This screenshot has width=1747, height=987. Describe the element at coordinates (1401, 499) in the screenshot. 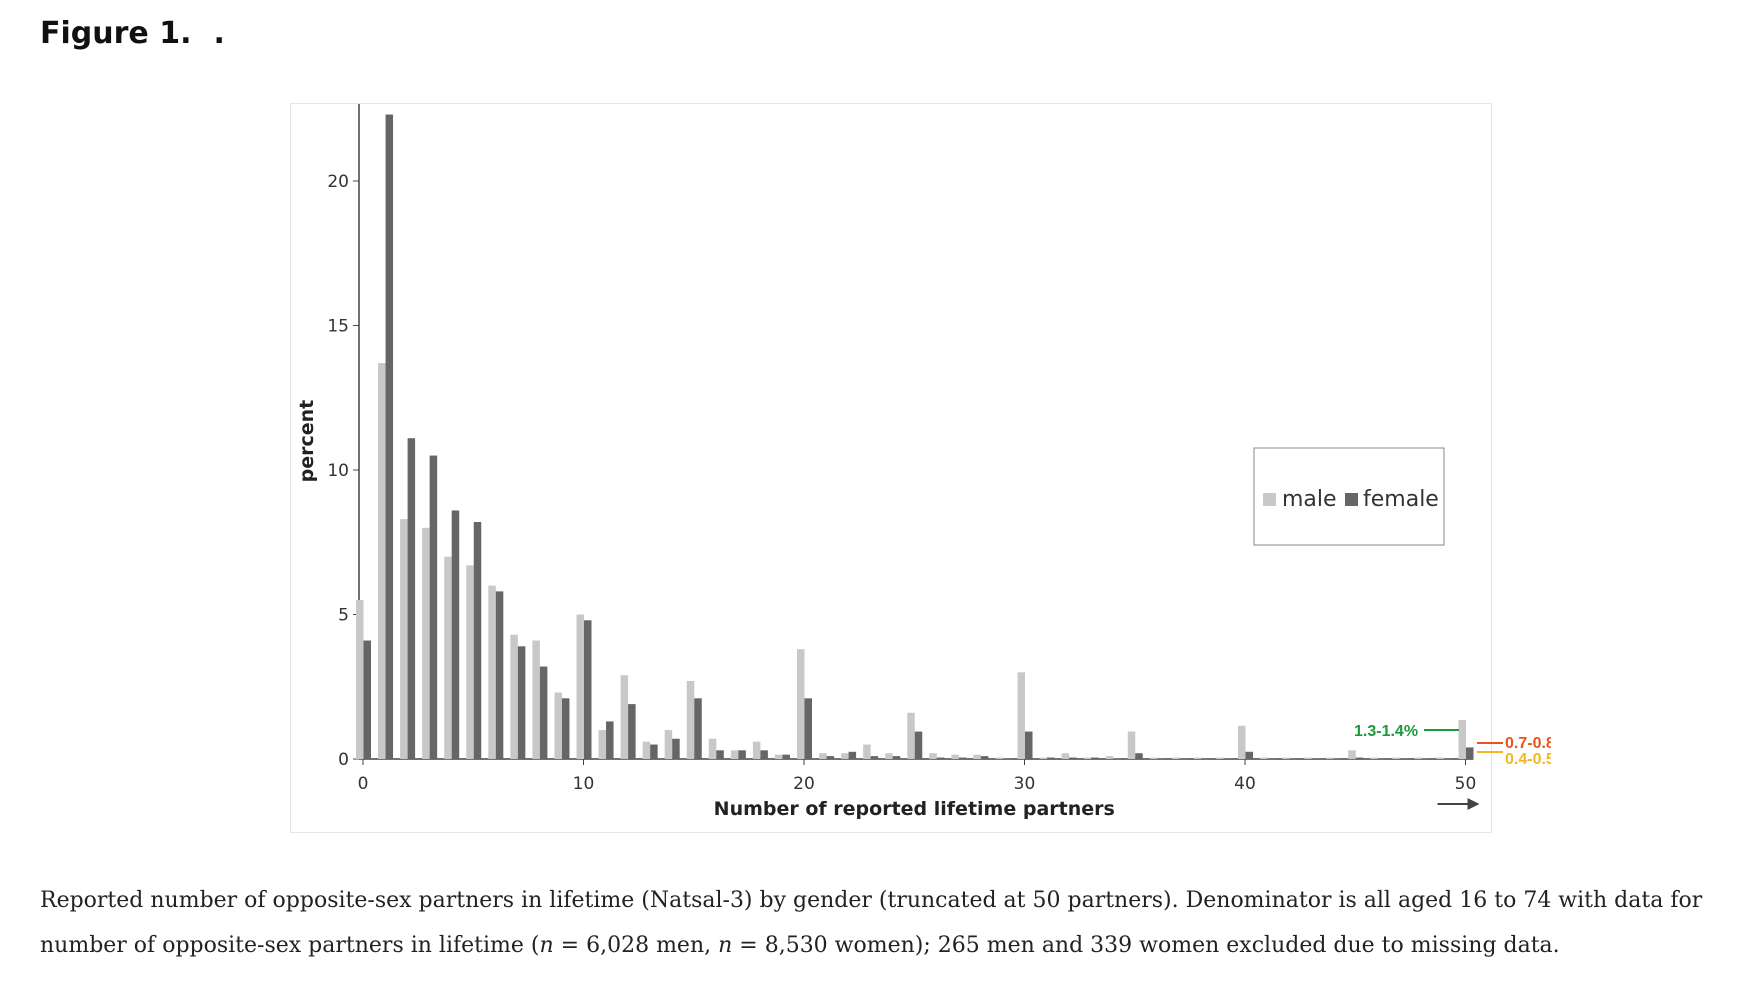

I see `legend-label-female: female` at that location.